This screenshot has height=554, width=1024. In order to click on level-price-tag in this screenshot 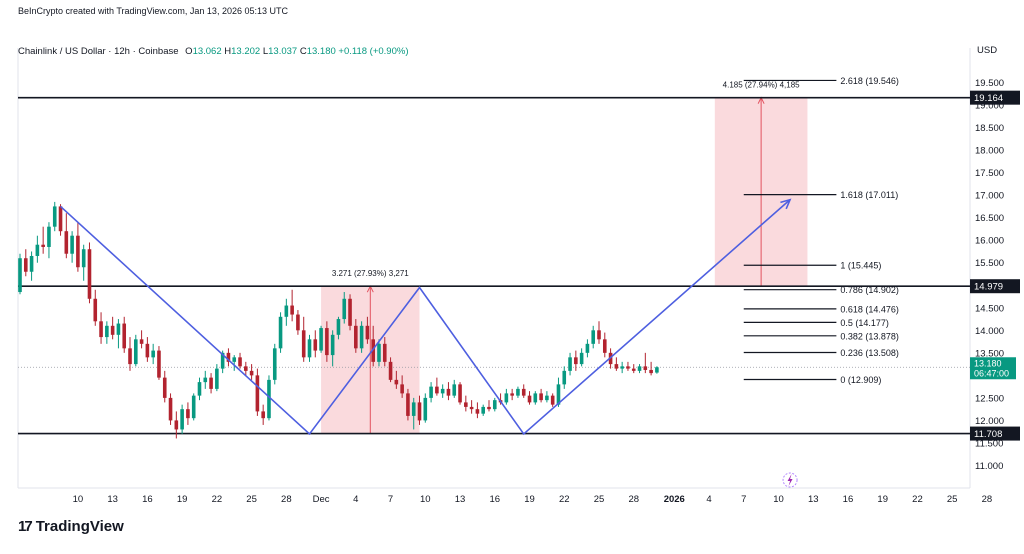, I will do `click(995, 433)`.